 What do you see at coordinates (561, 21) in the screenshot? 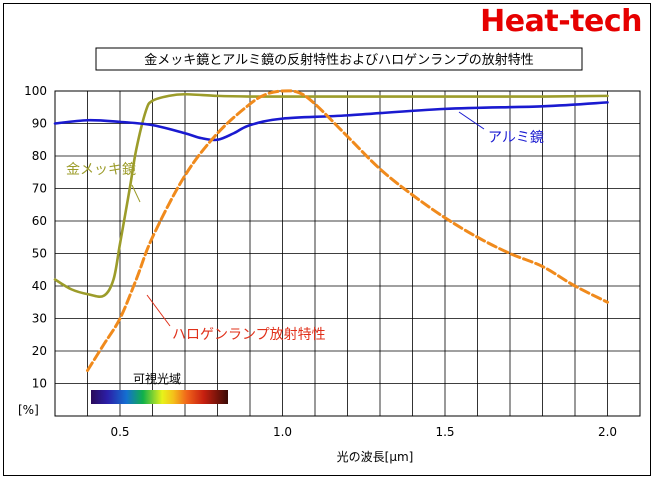
I see `brand-logo: Heat-tech` at bounding box center [561, 21].